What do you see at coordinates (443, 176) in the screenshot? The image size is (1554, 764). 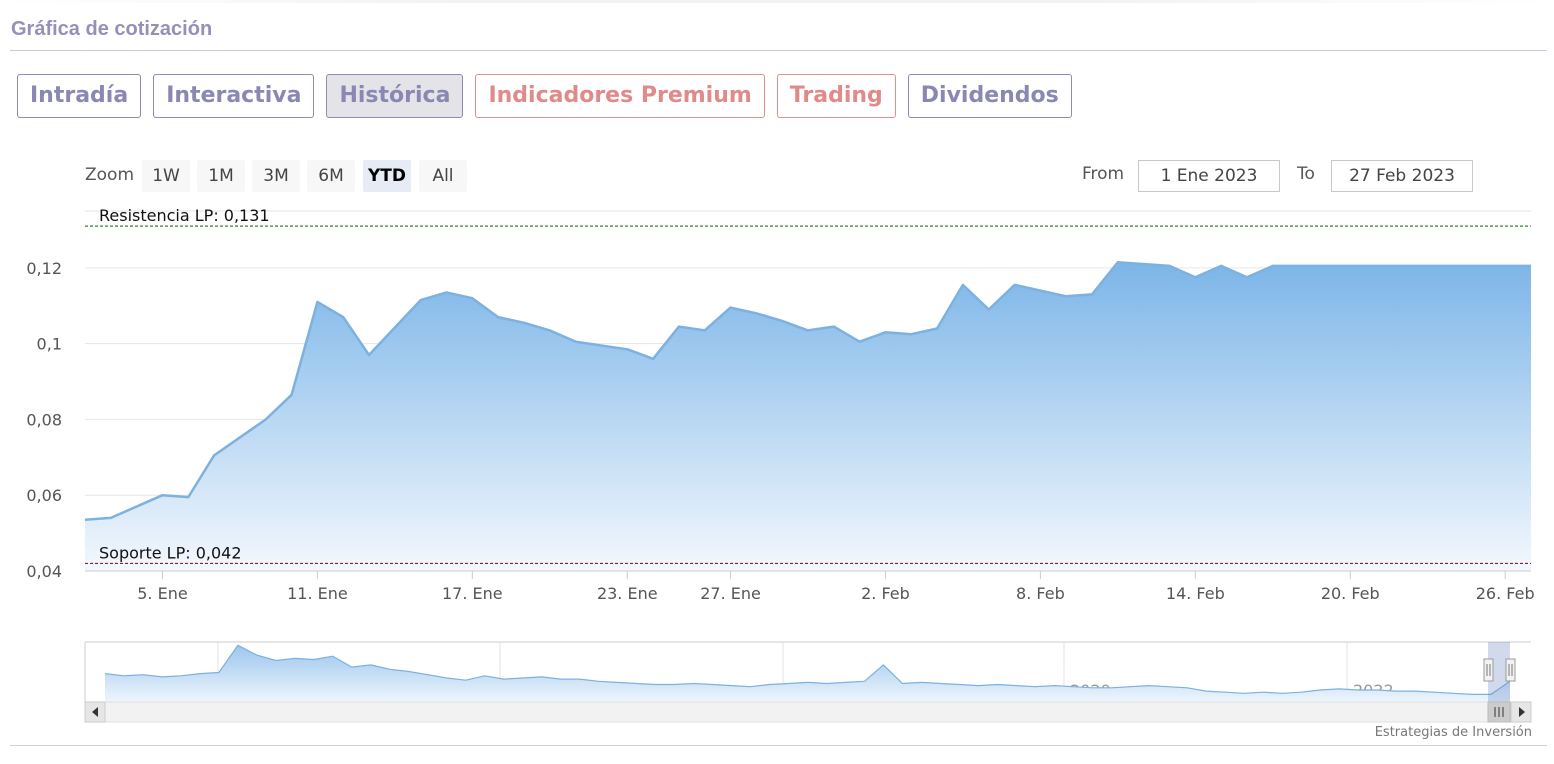 I see `zoom-all-button: All` at bounding box center [443, 176].